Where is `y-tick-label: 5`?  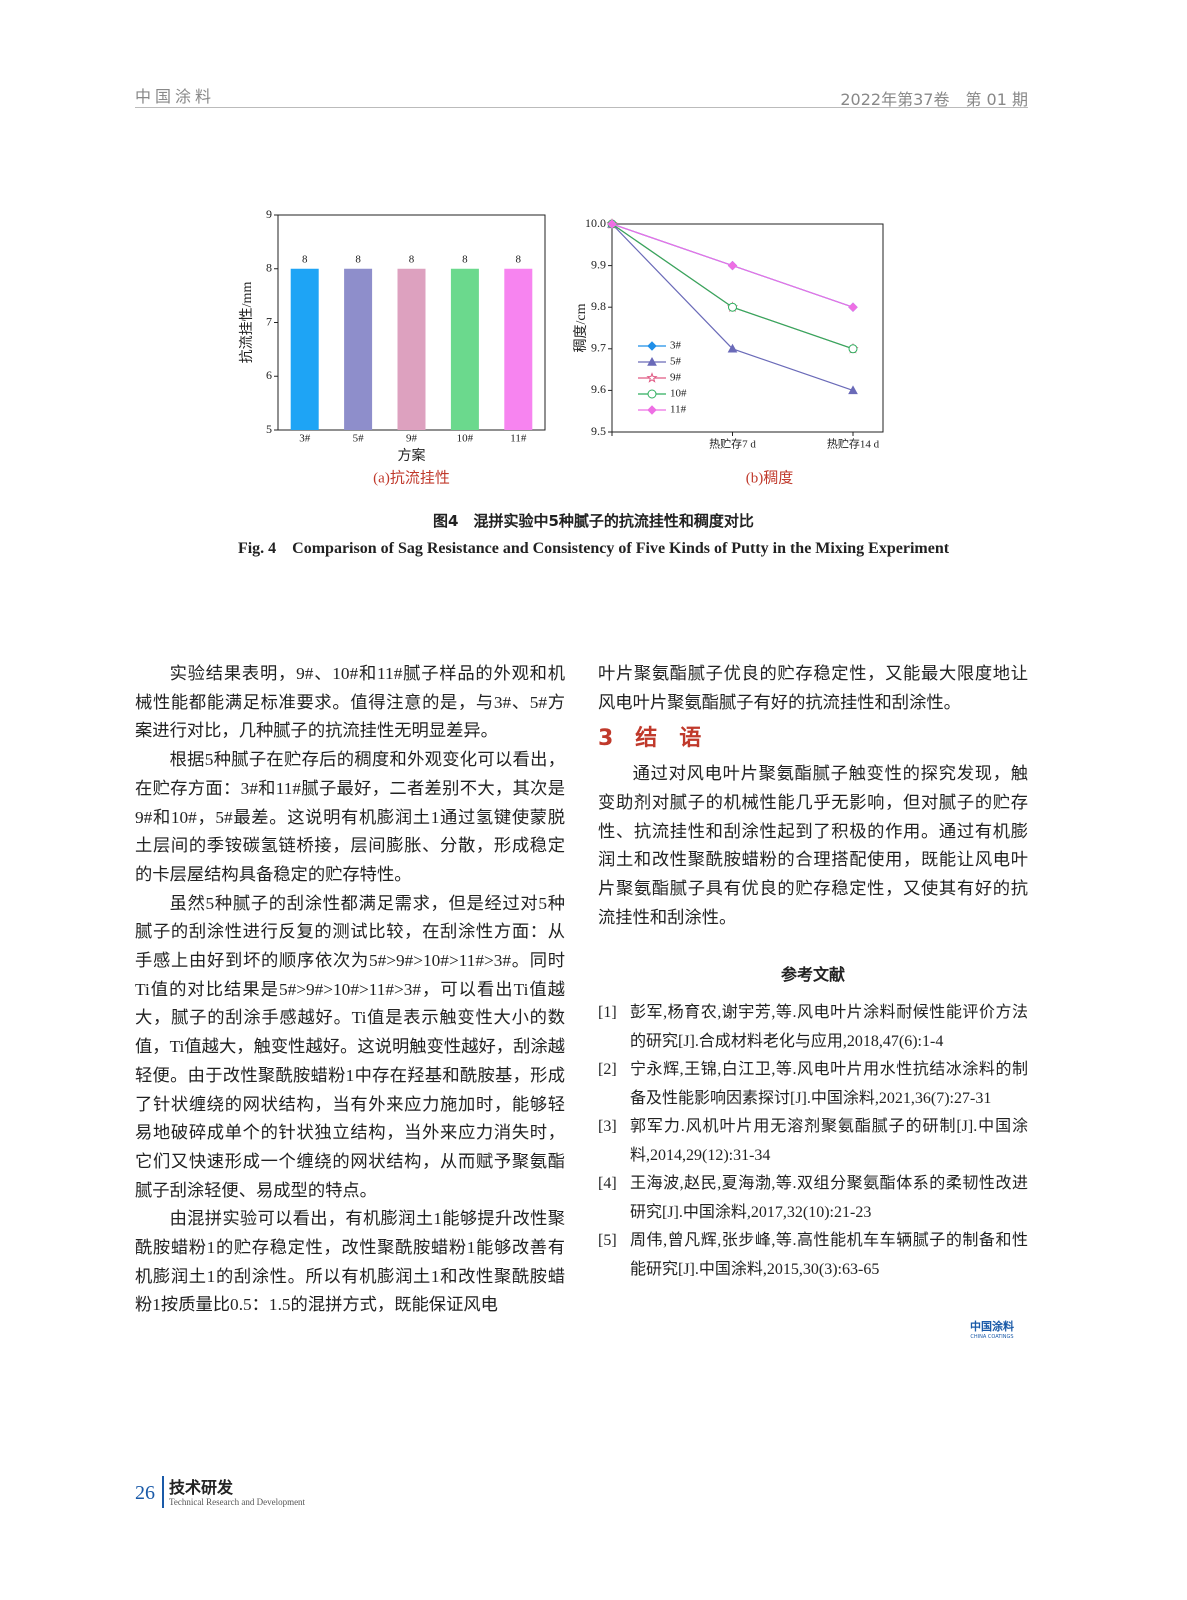 y-tick-label: 5 is located at coordinates (269, 429).